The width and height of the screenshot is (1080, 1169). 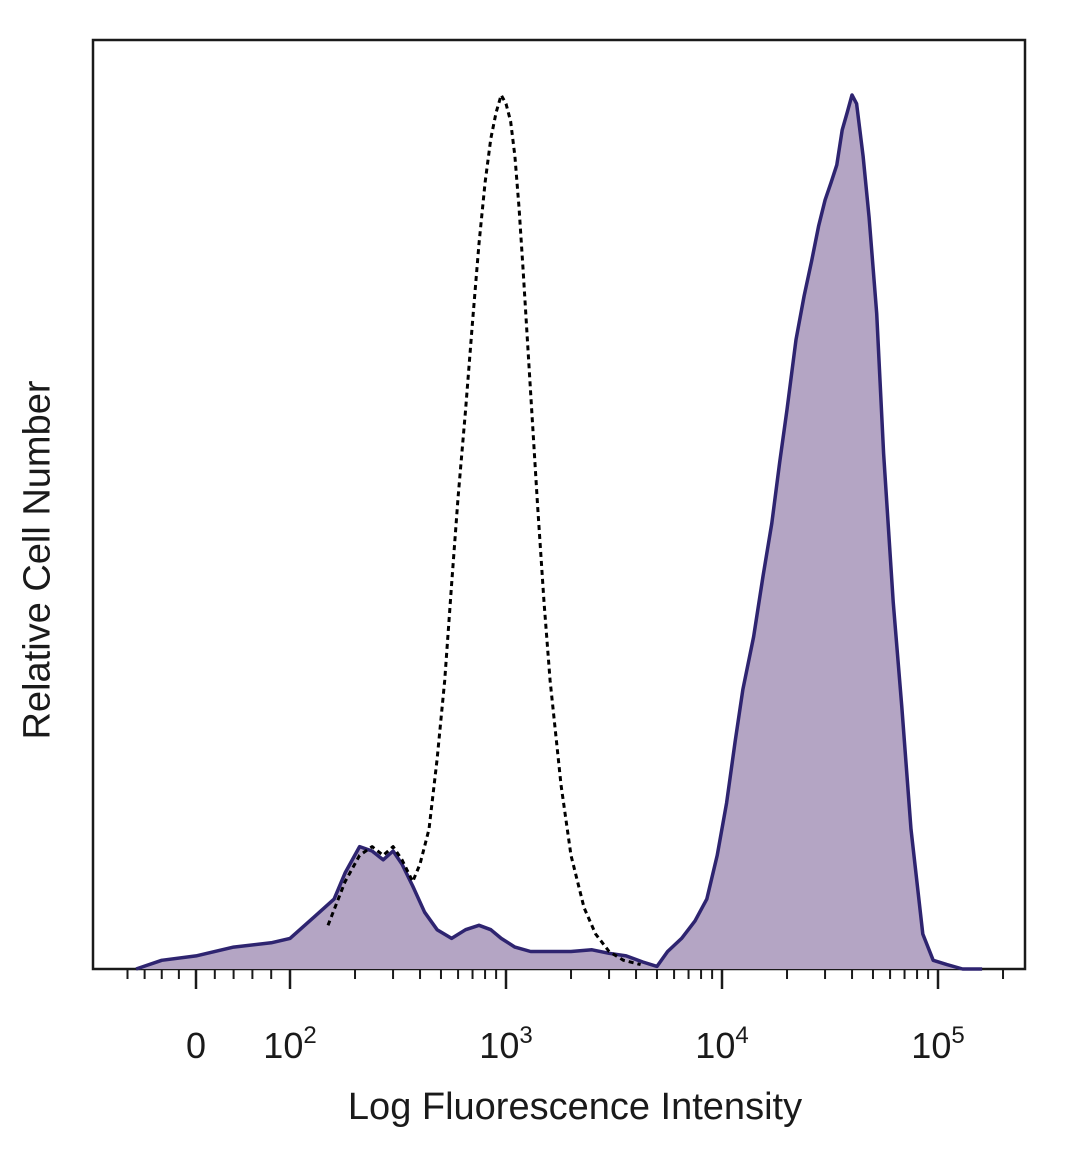 I want to click on x-axis-label: Log Fluorescence Intensity, so click(x=575, y=1107).